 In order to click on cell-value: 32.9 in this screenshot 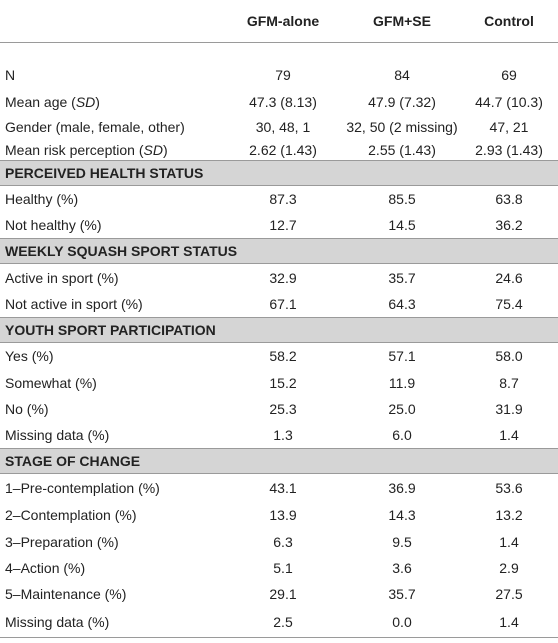, I will do `click(283, 277)`.